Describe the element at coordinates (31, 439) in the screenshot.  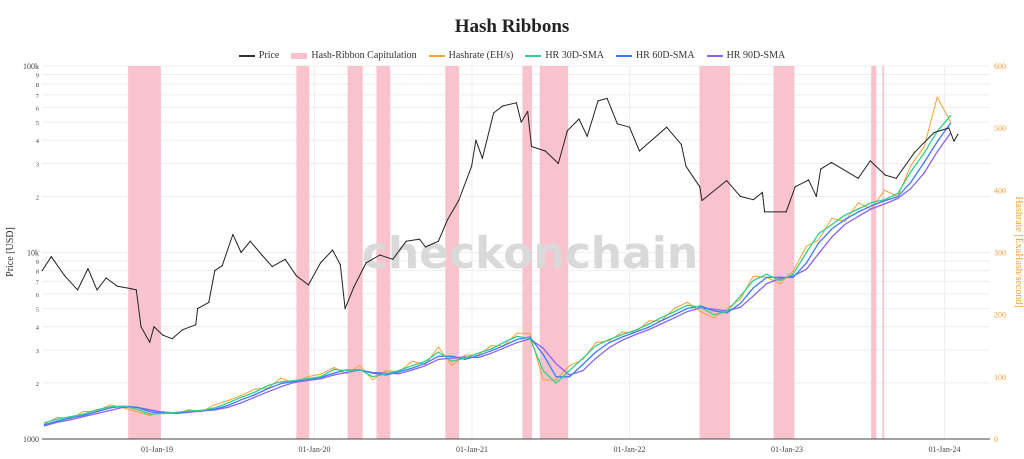
I see `y-left-tick-label: 1000` at that location.